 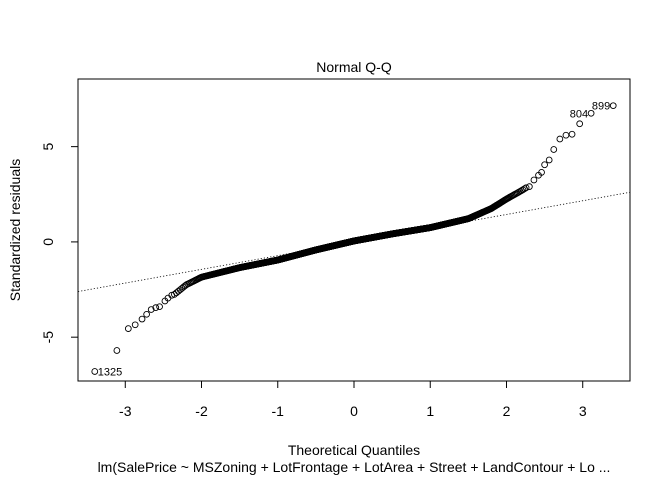 What do you see at coordinates (601, 107) in the screenshot?
I see `point-label-899: 899` at bounding box center [601, 107].